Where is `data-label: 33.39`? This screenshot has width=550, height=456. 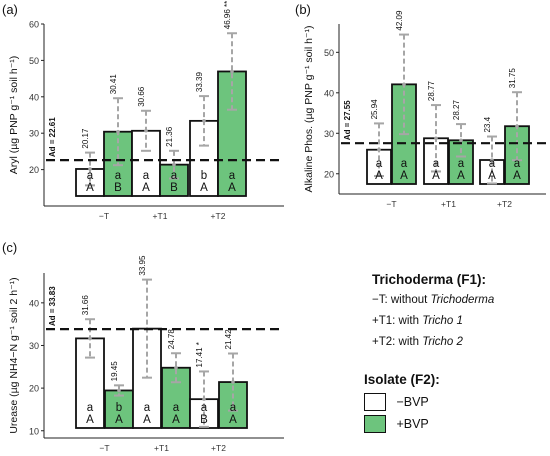 data-label: 33.39 is located at coordinates (199, 82).